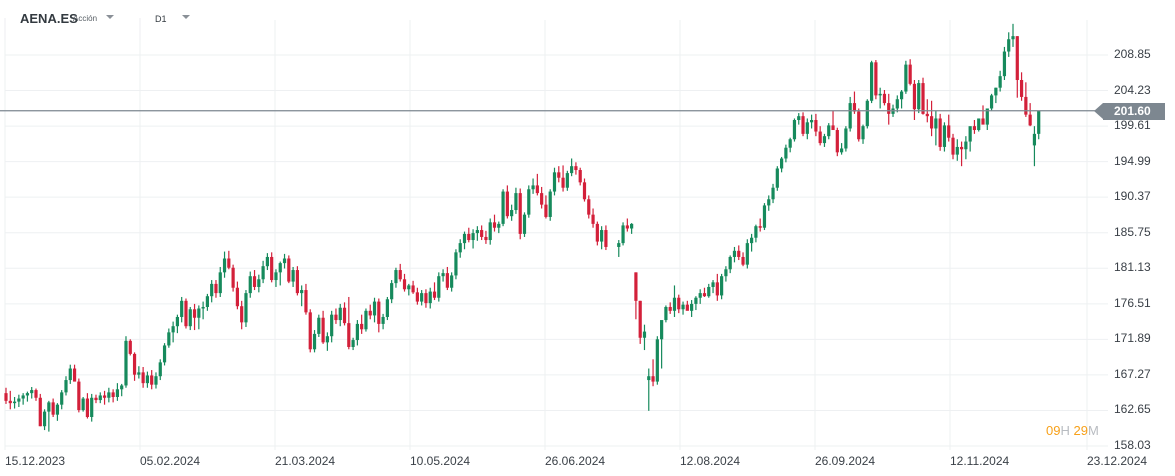 This screenshot has height=476, width=1175. What do you see at coordinates (1080, 430) in the screenshot?
I see `countdown-minutes: 29` at bounding box center [1080, 430].